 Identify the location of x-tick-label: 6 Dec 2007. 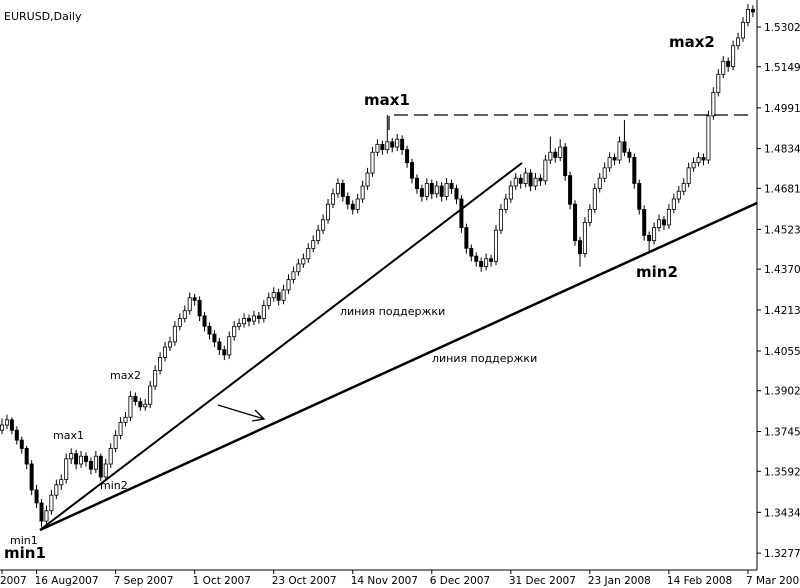
(460, 581).